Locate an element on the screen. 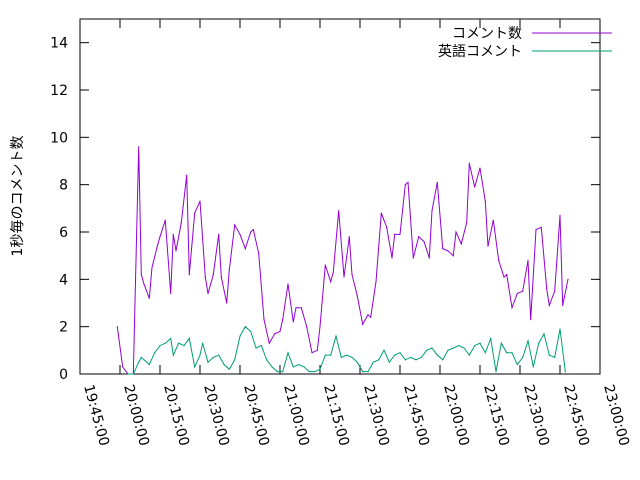 The image size is (640, 480). x-tick-label: 22:15:00 is located at coordinates (496, 415).